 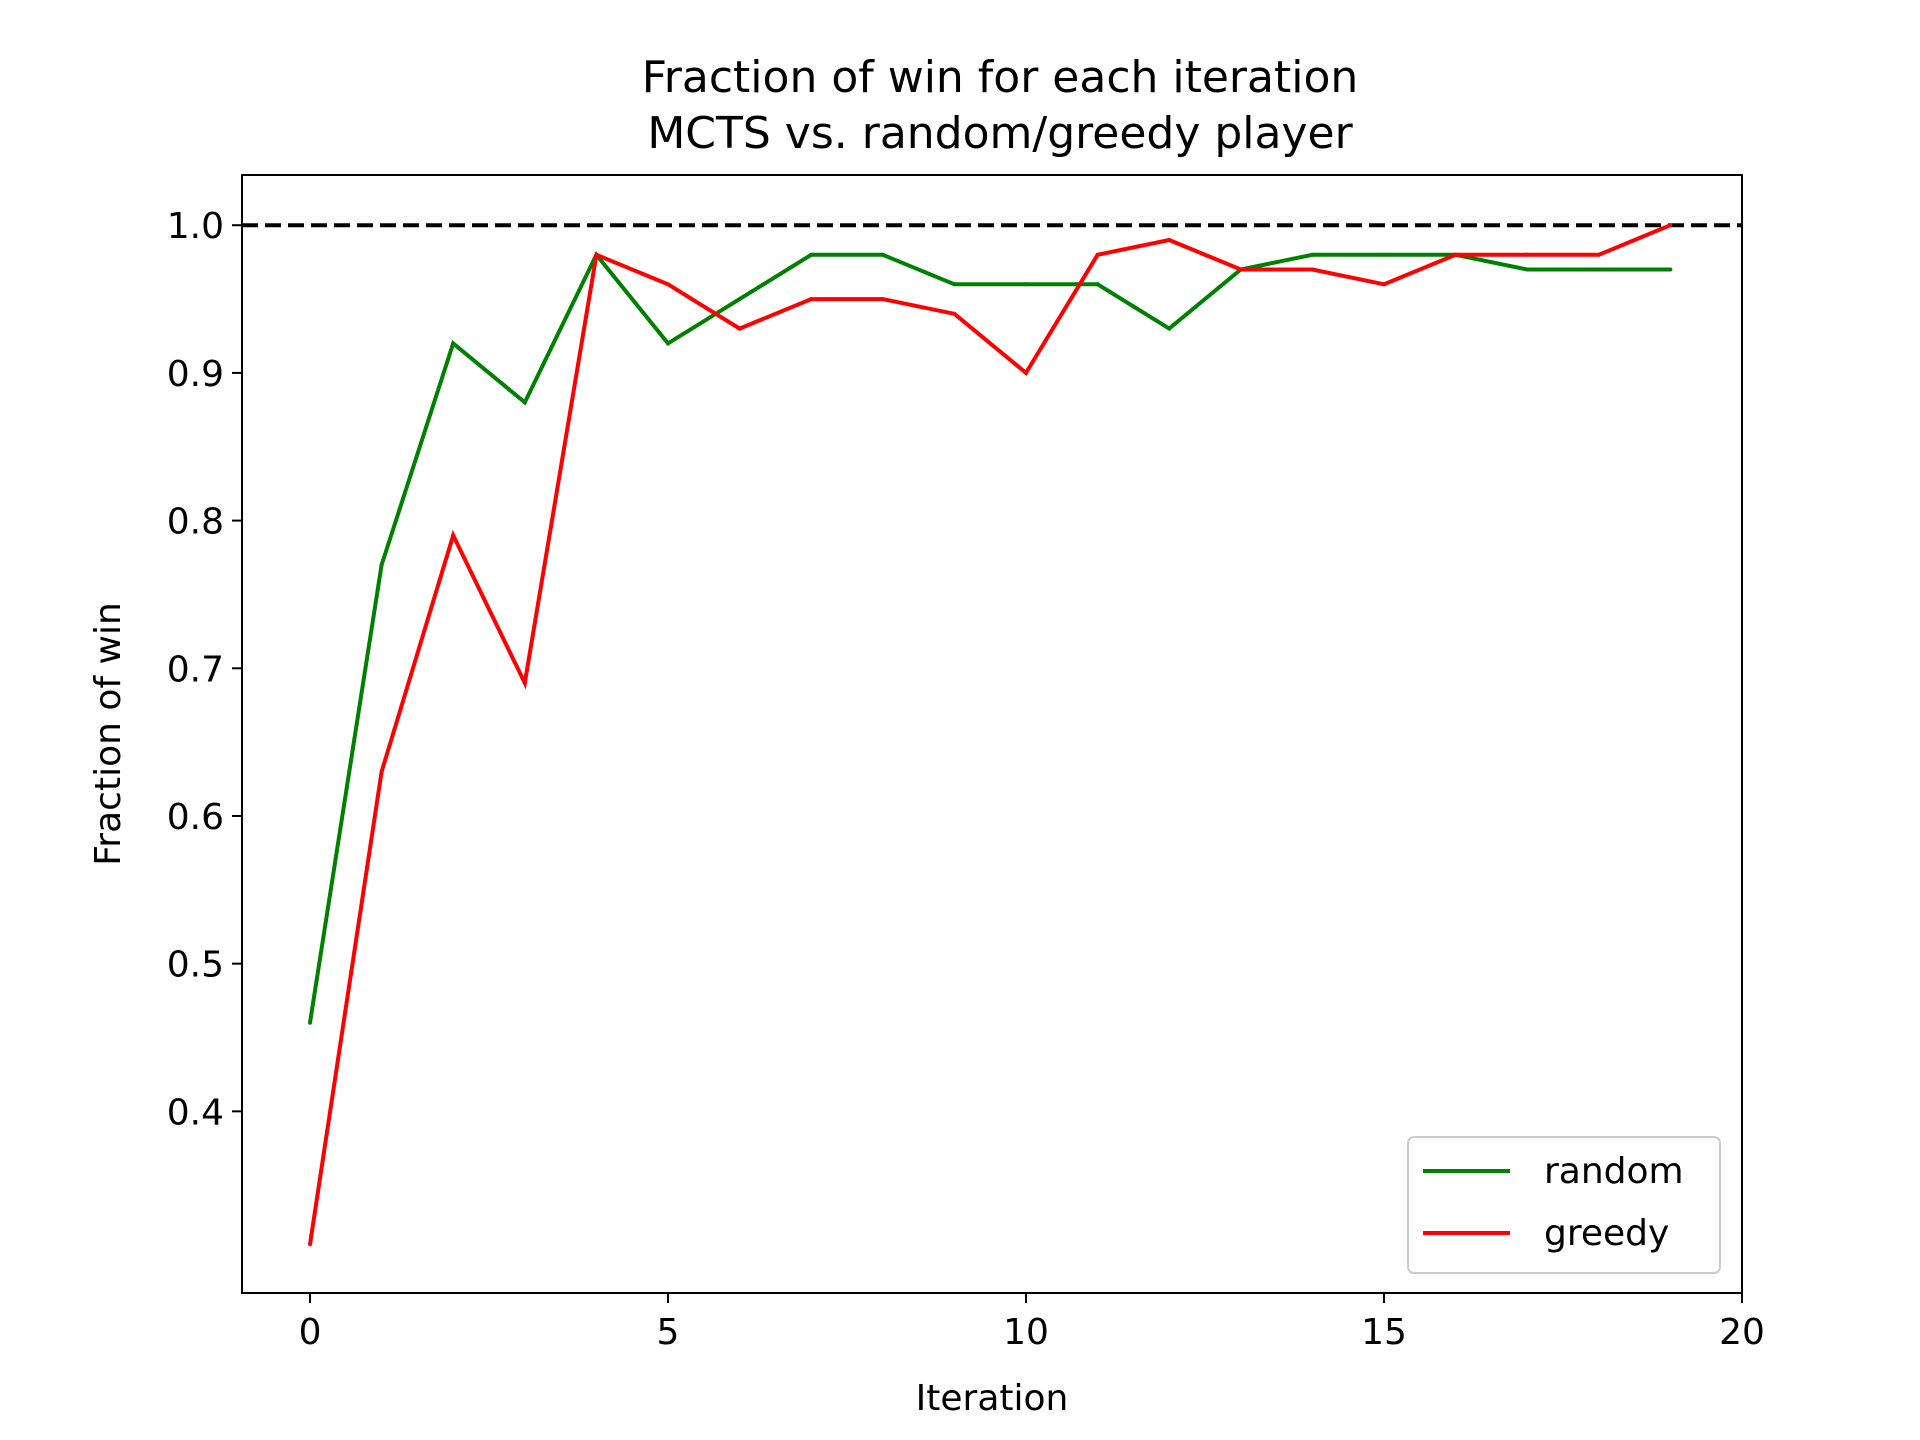 What do you see at coordinates (195, 522) in the screenshot?
I see `y-tick-label: 0.8` at bounding box center [195, 522].